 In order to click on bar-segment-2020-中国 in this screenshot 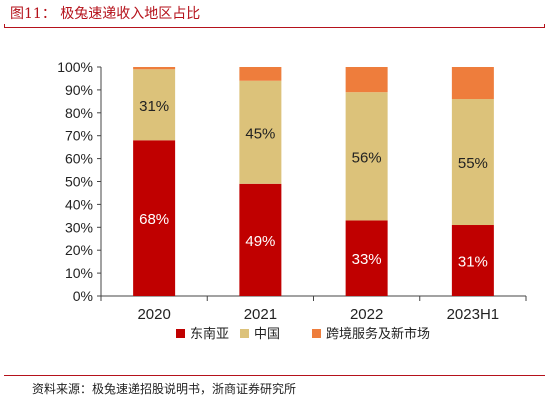, I will do `click(154, 105)`.